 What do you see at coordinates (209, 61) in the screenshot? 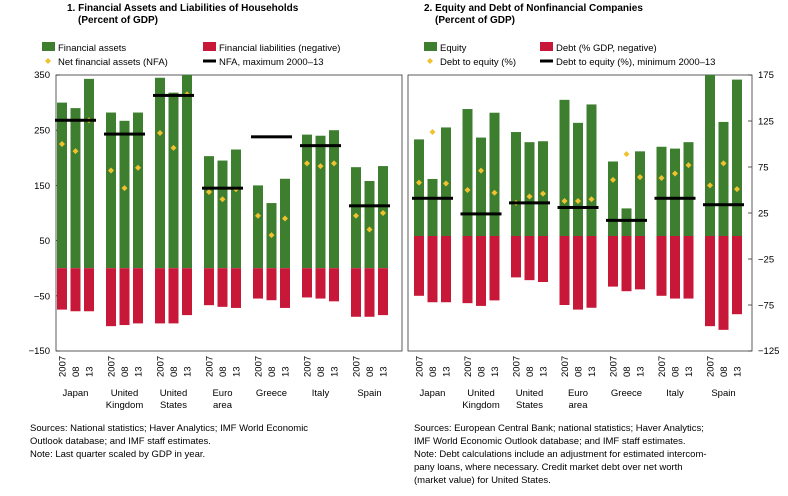
I see `legend-marker-nfa-max` at bounding box center [209, 61].